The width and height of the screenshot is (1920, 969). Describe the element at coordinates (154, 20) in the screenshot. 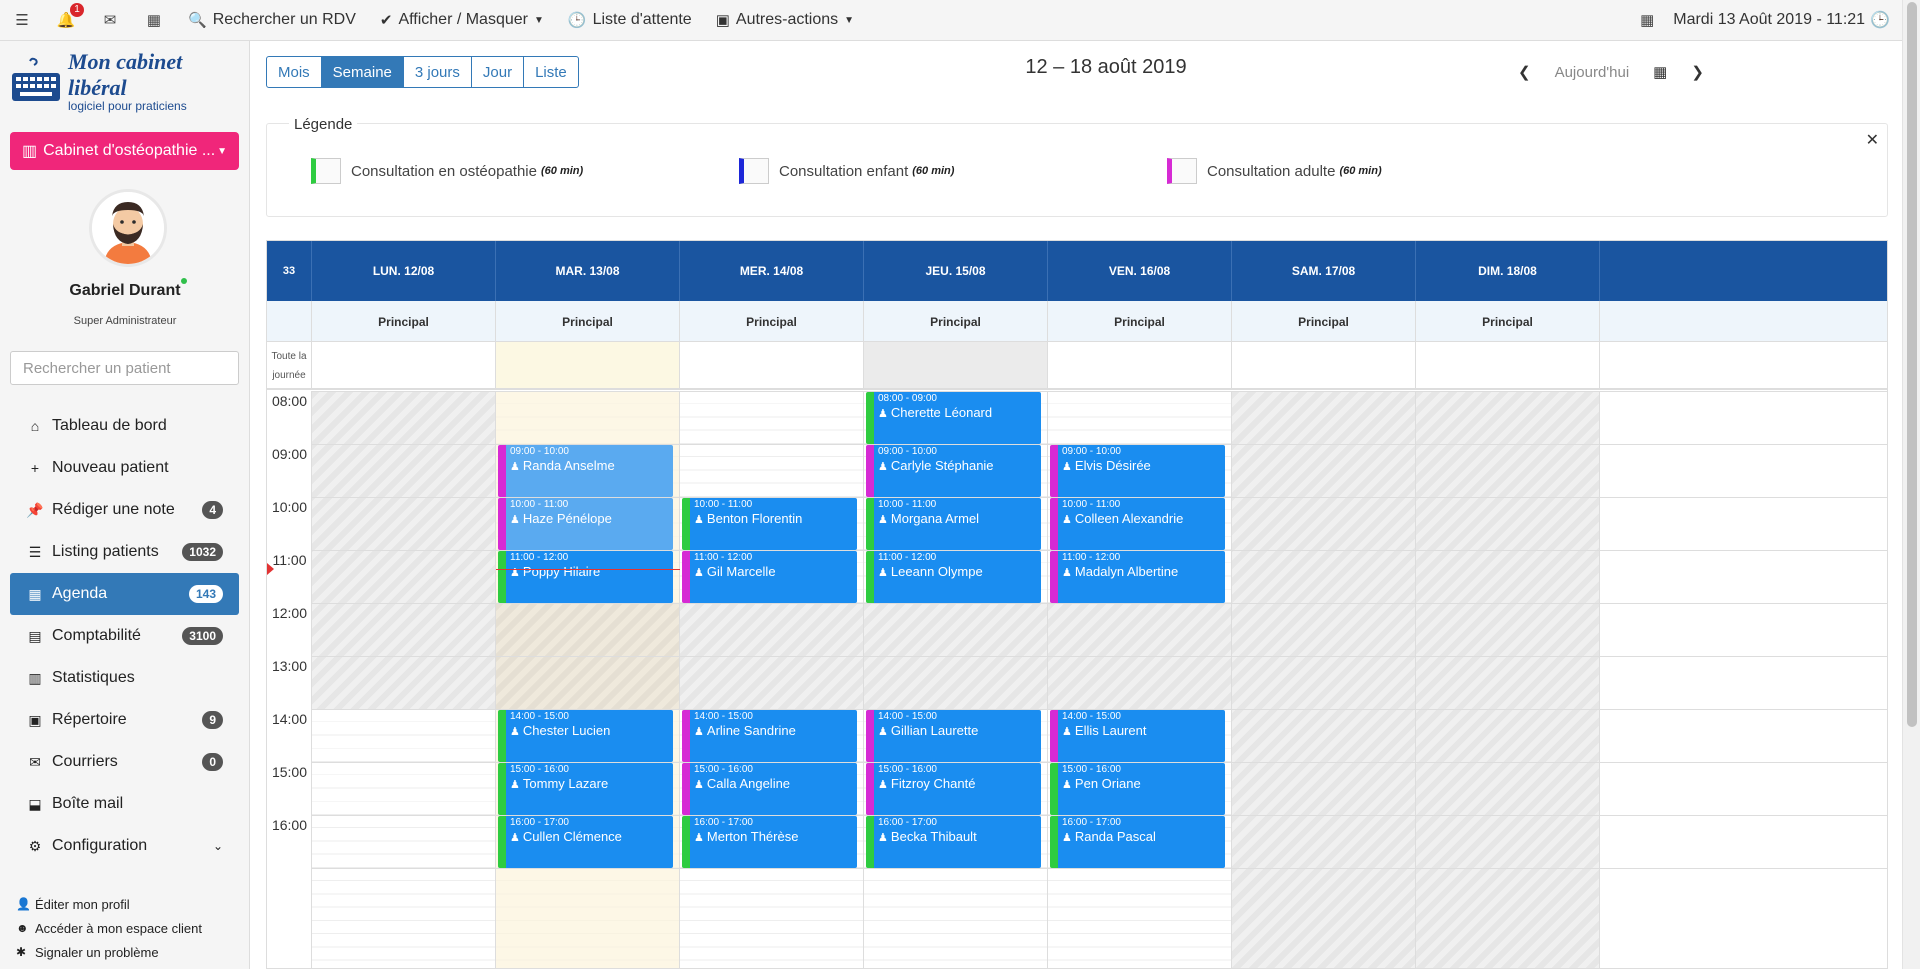

I see `calendar-shortcut-button: ▦` at that location.